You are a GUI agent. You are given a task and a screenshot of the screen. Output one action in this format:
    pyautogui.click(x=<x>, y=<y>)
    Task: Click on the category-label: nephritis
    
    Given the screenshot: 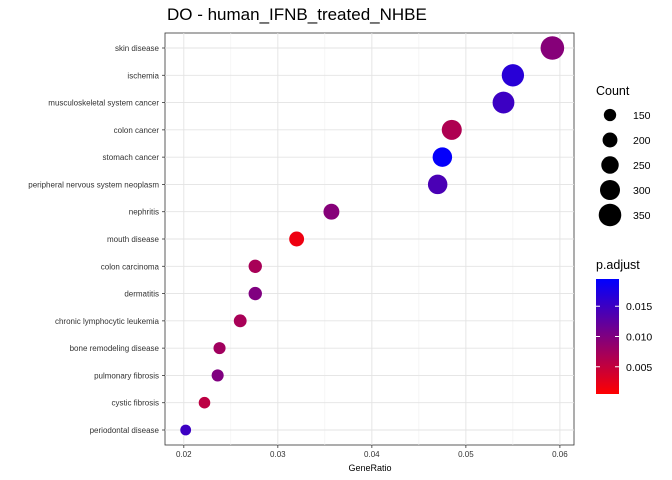 What is the action you would take?
    pyautogui.click(x=144, y=212)
    